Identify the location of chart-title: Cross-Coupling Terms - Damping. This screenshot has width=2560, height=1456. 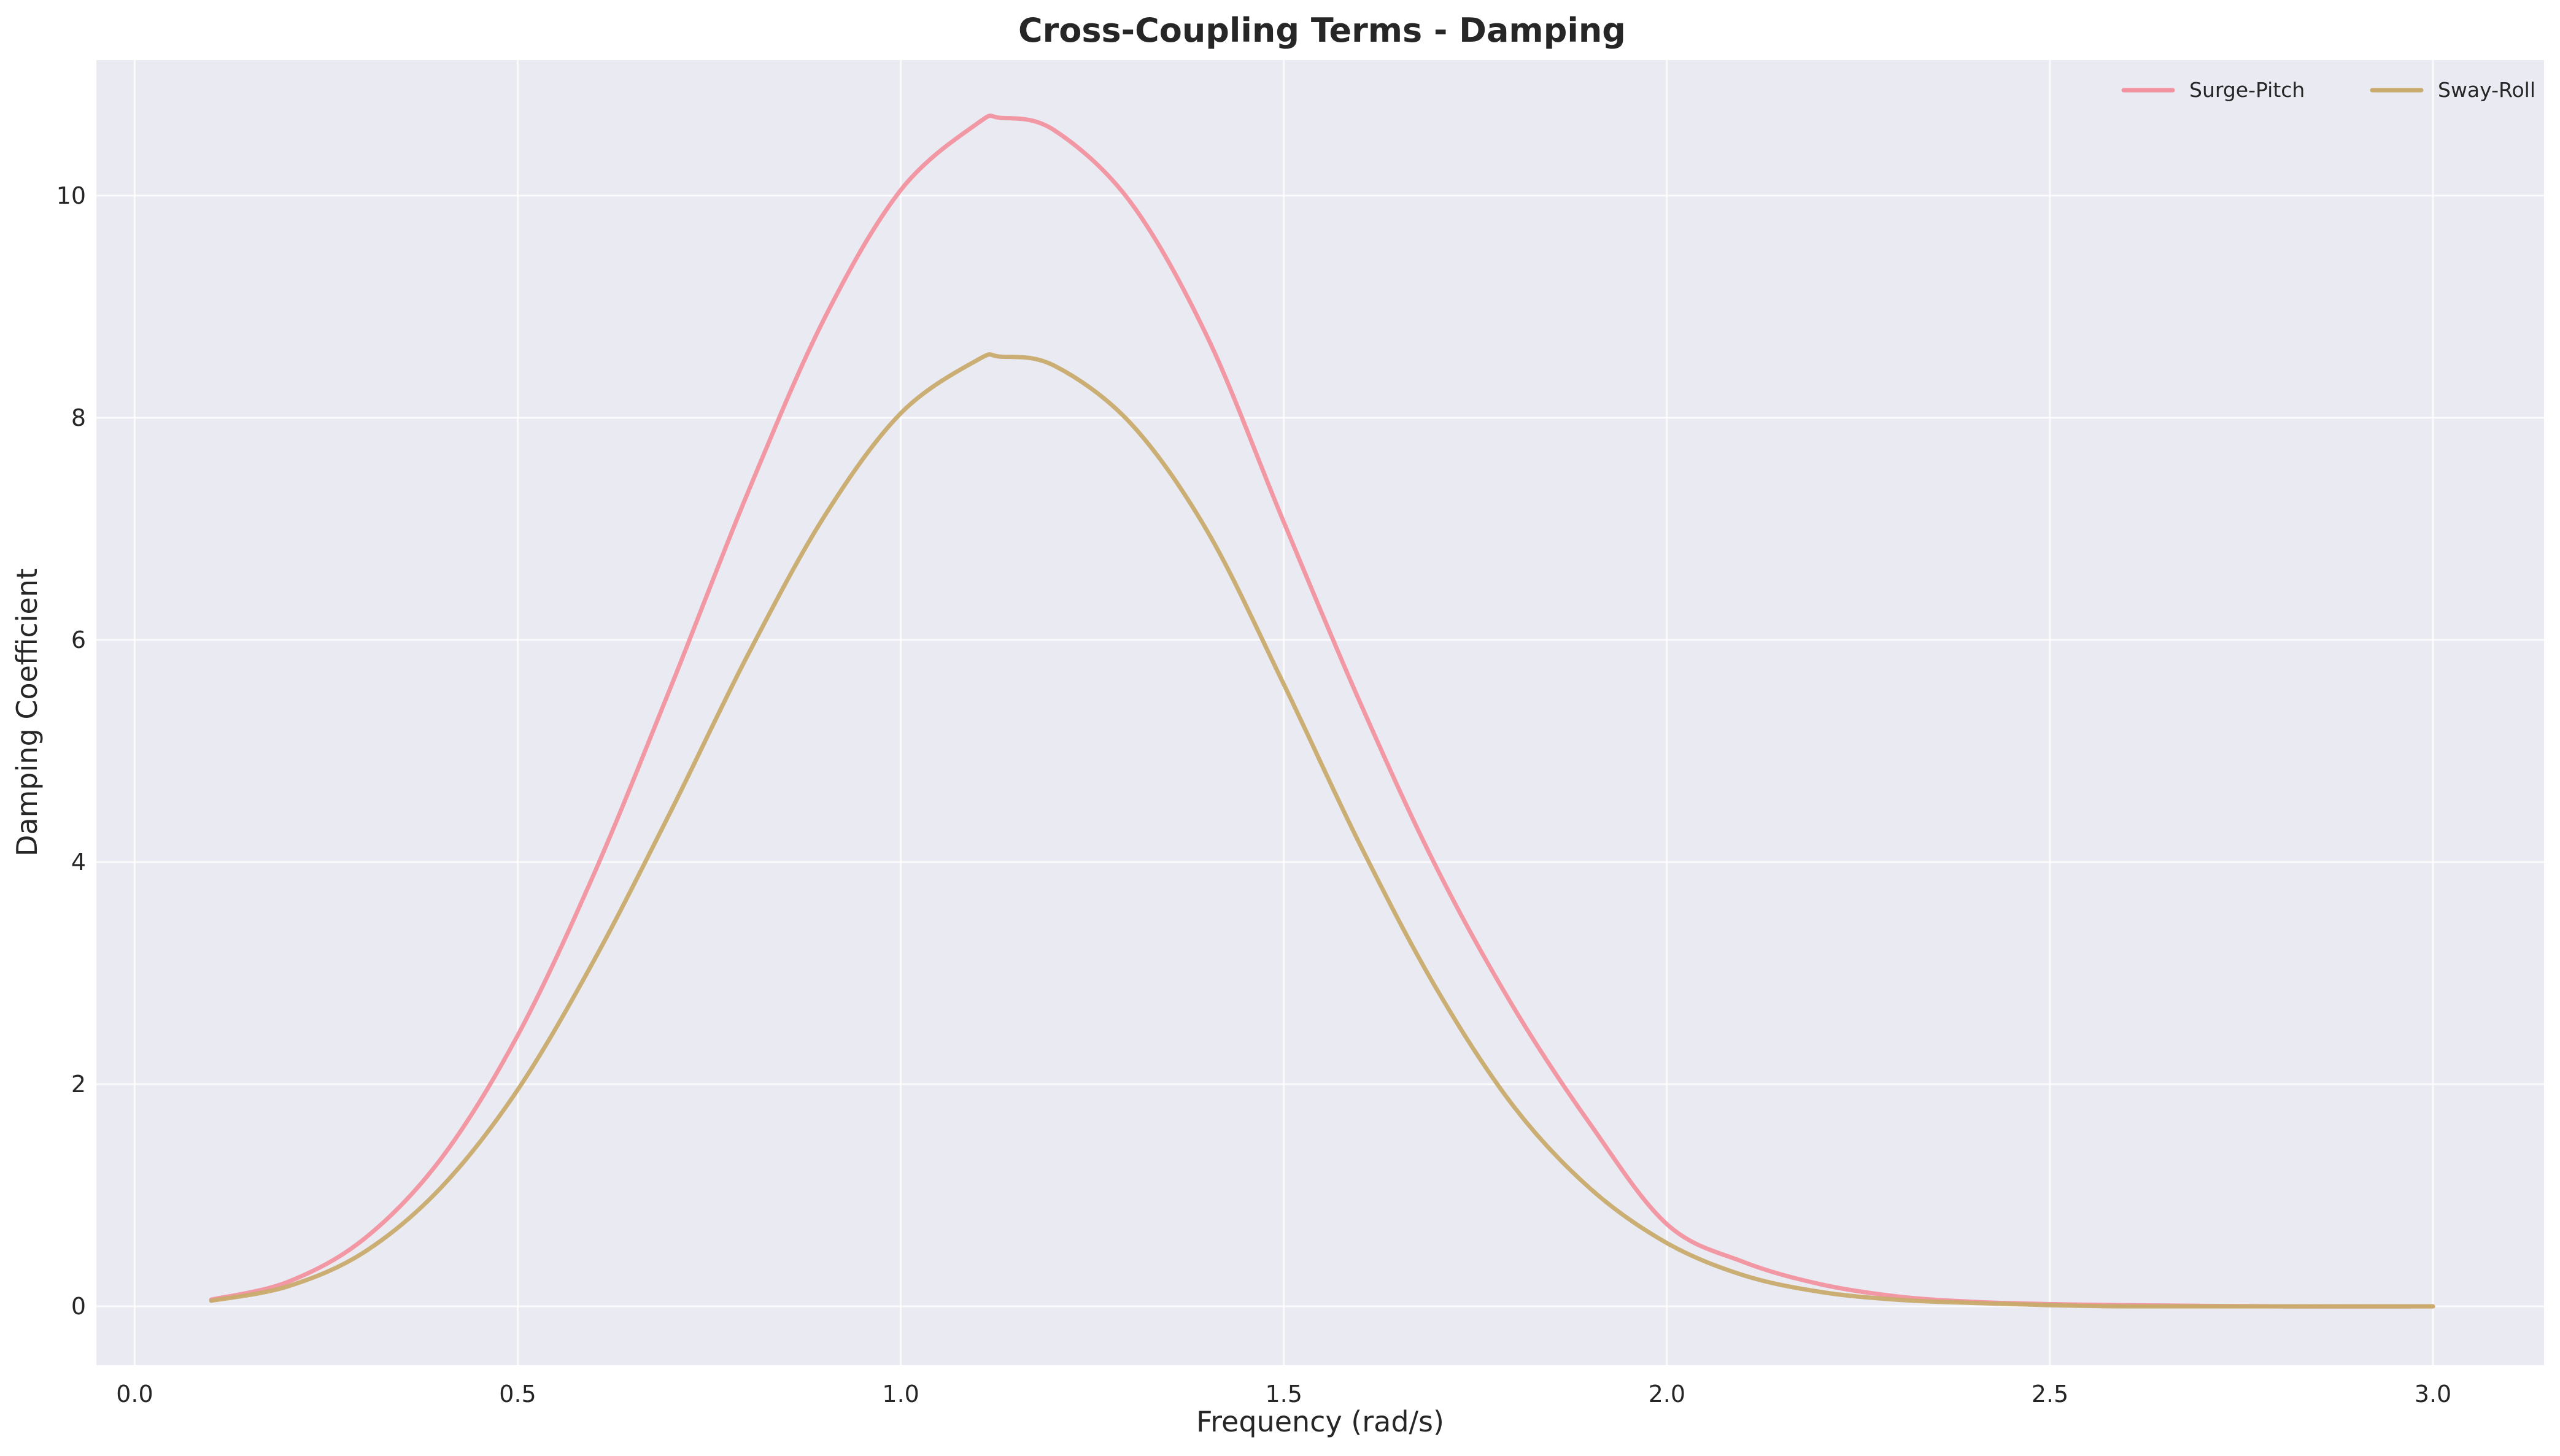
(1322, 30).